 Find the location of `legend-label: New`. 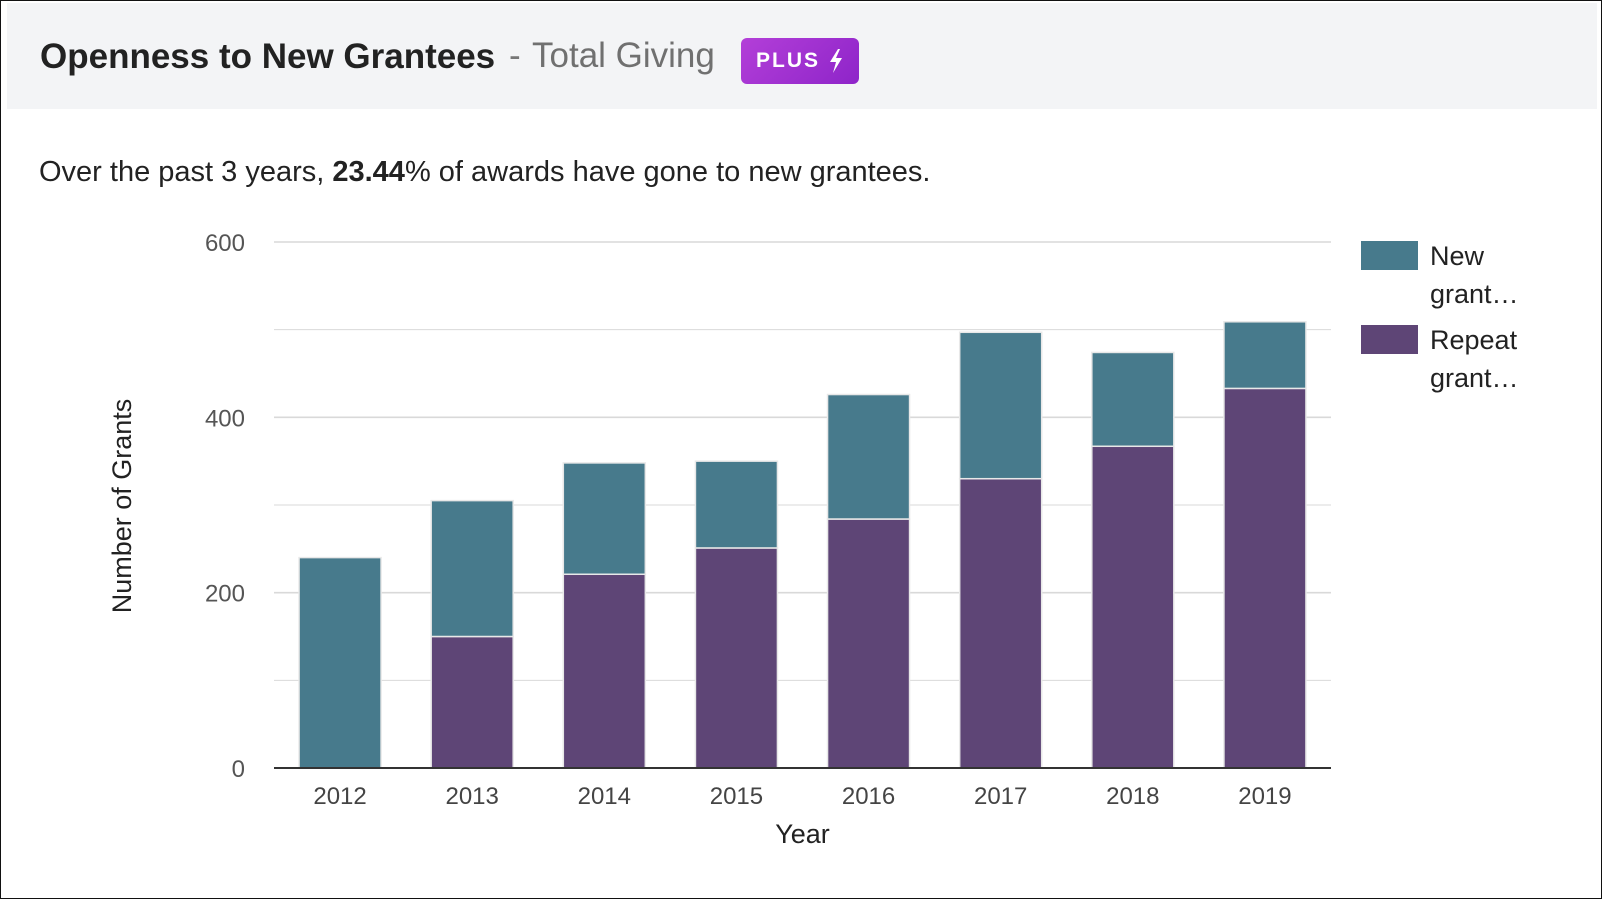

legend-label: New is located at coordinates (1457, 256).